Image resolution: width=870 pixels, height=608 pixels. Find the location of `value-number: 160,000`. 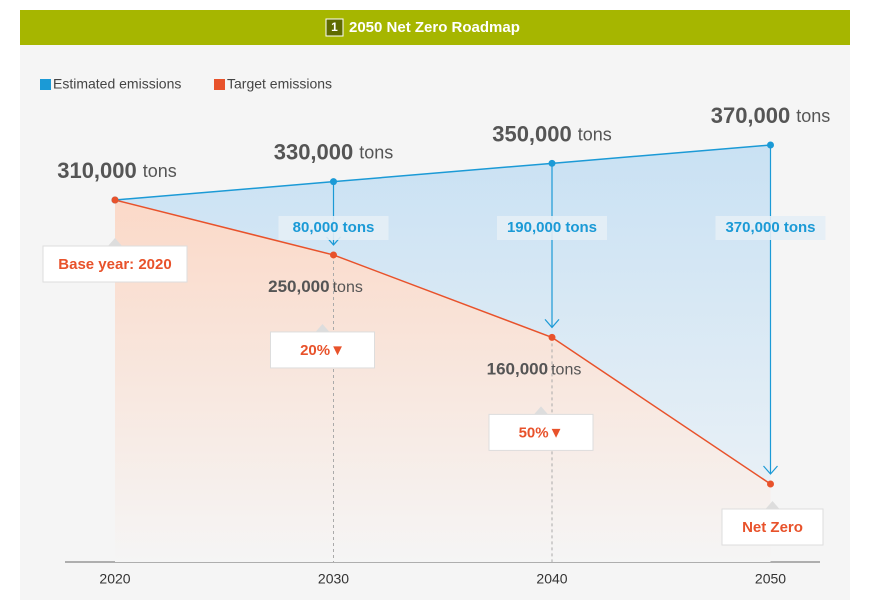

value-number: 160,000 is located at coordinates (517, 369).